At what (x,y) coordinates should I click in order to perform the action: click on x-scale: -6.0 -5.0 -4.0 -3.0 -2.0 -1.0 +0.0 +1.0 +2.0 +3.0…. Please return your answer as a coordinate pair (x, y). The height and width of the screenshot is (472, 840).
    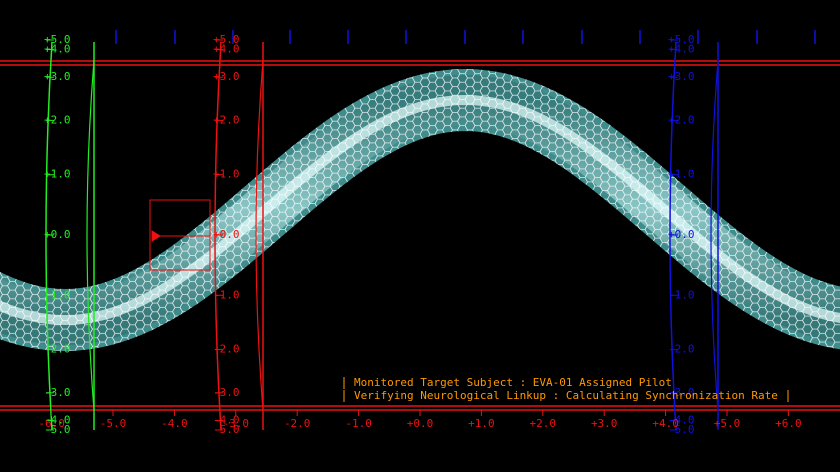
    Looking at the image, I should click on (420, 420).